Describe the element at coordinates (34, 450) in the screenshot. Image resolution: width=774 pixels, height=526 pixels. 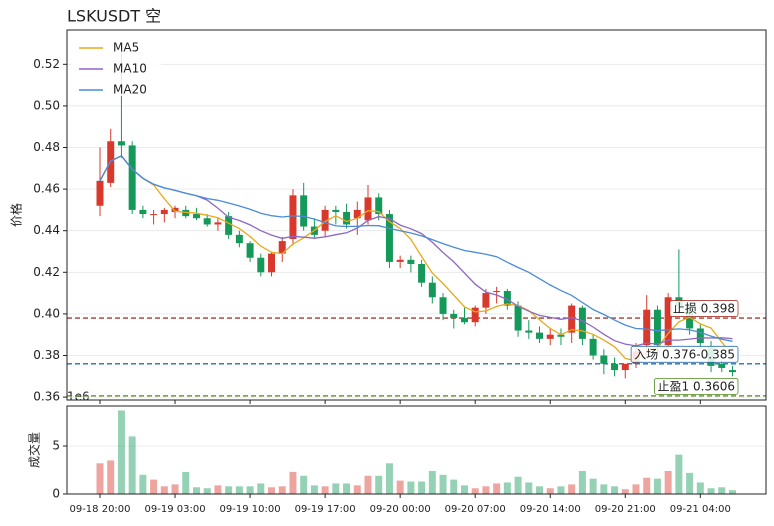
I see `volume-axis-label: 成交量` at that location.